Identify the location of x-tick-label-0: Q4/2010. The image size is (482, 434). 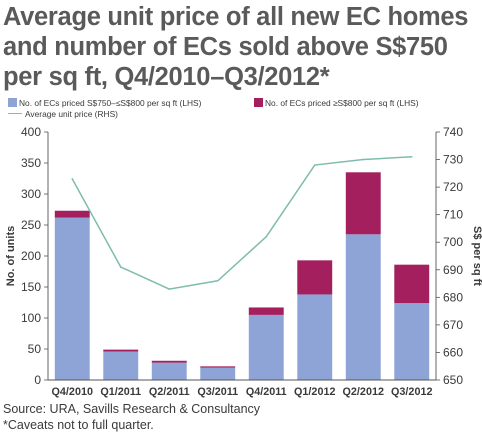
(72, 392).